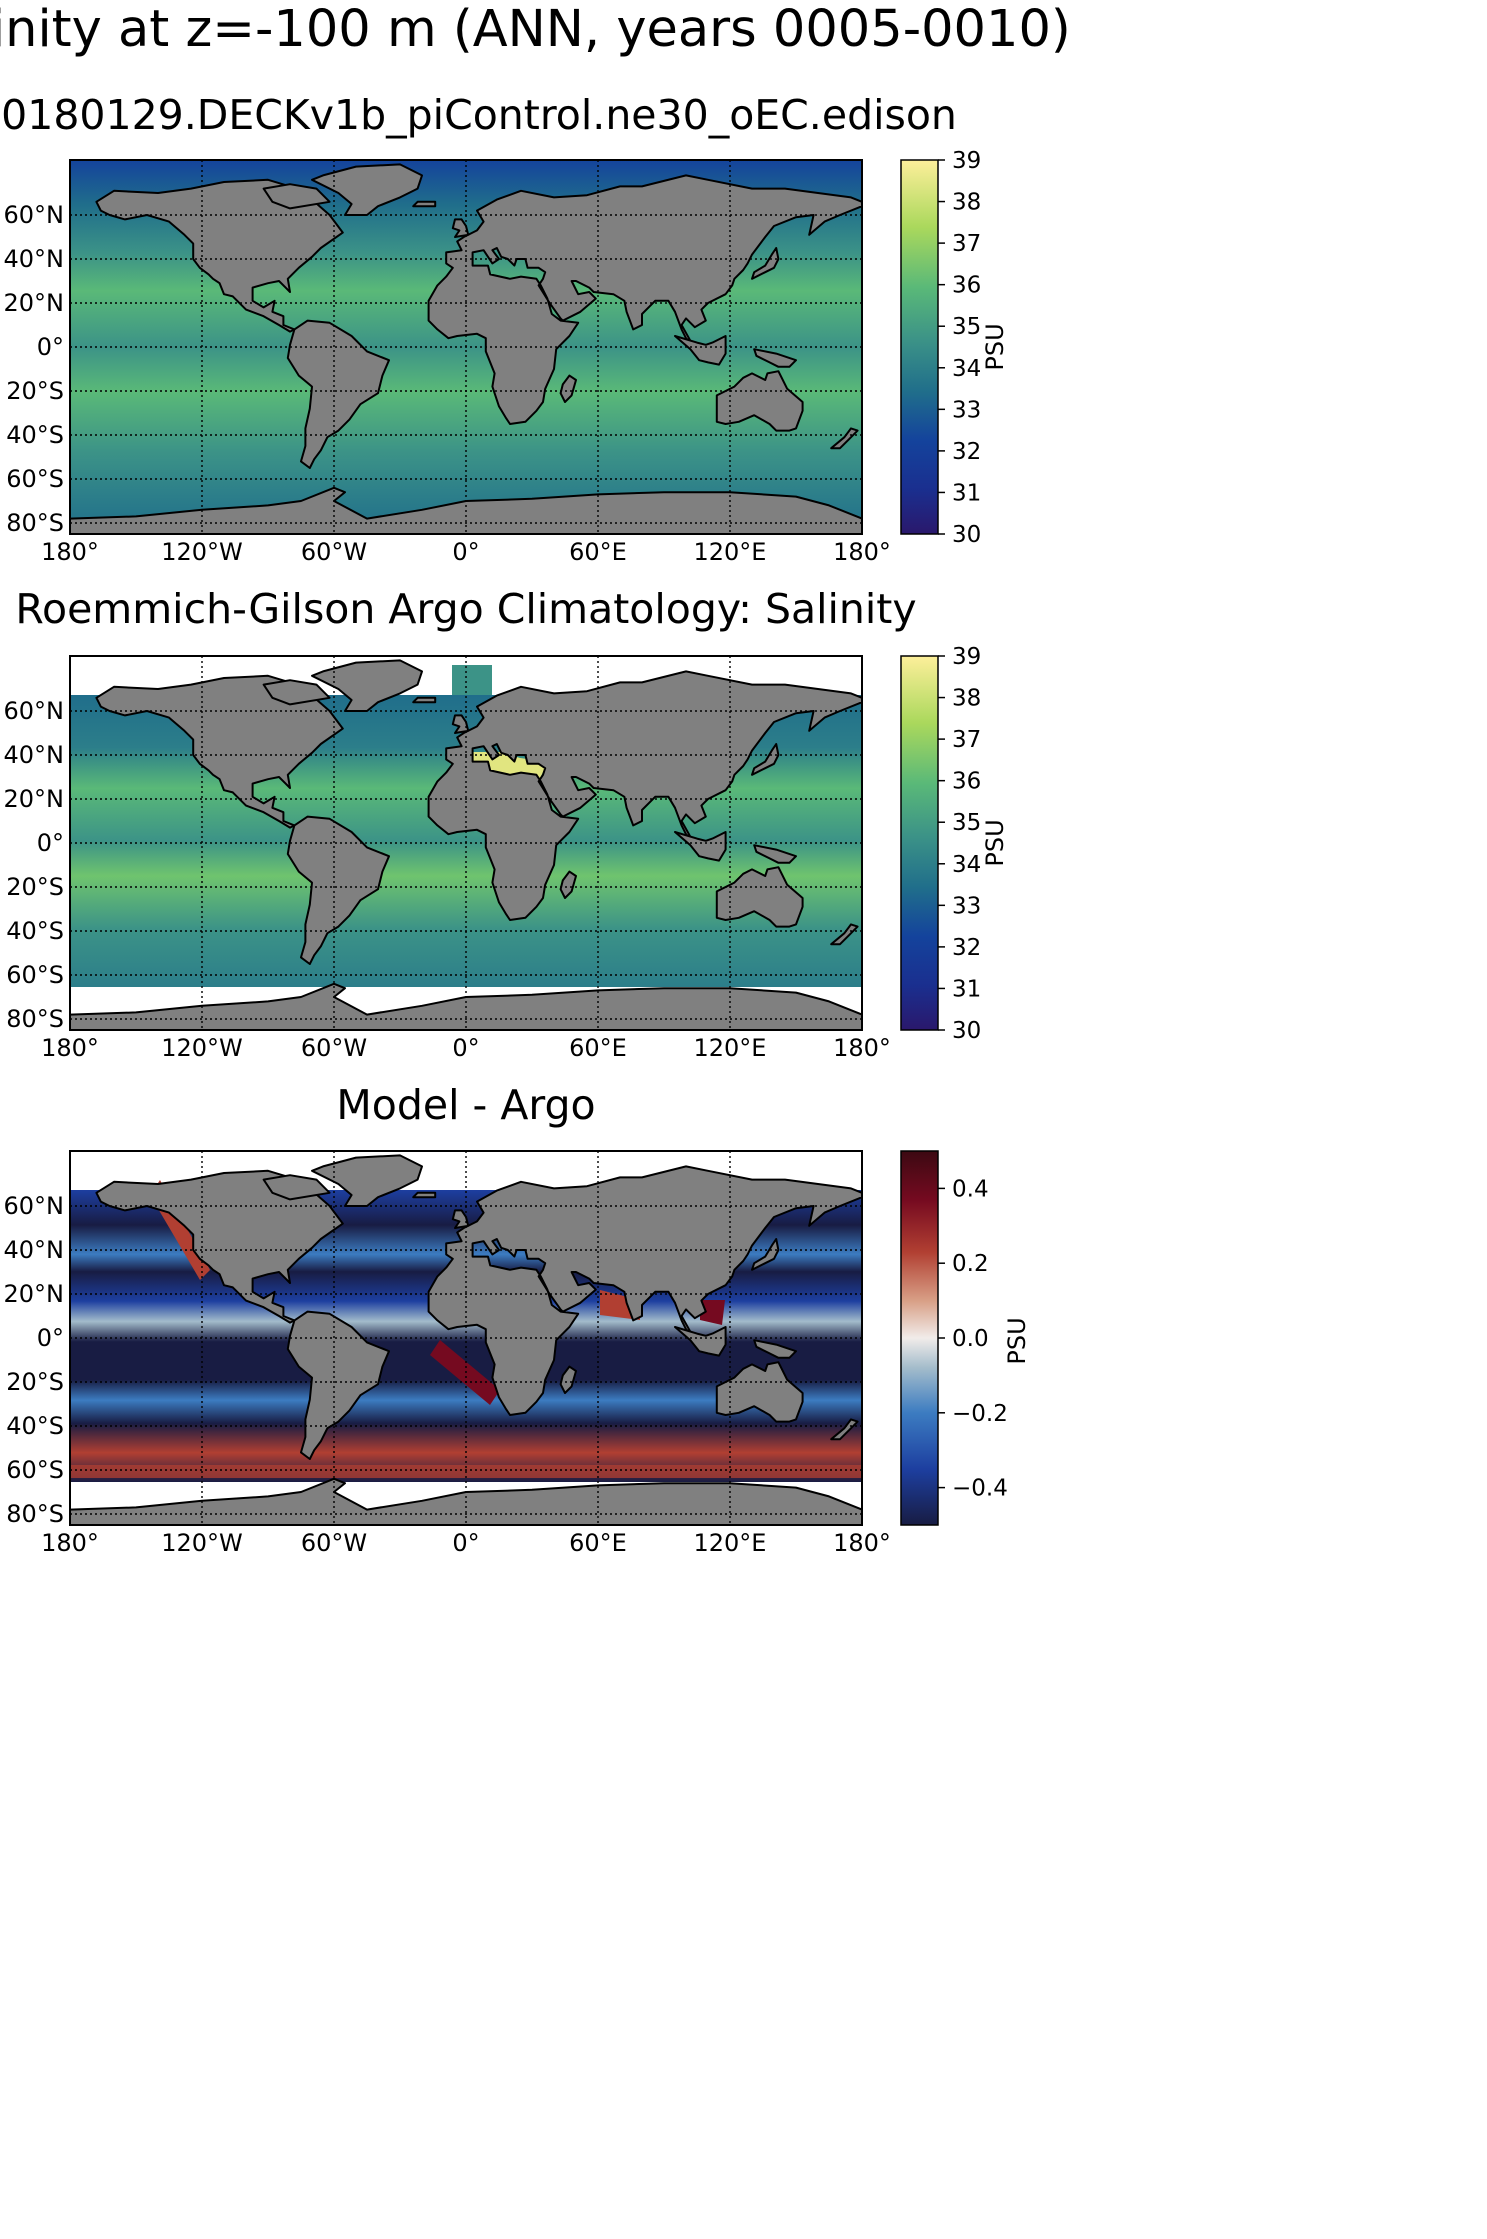 The height and width of the screenshot is (2239, 1487). What do you see at coordinates (980, 1414) in the screenshot?
I see `colorbar-tick-label: −0.2` at bounding box center [980, 1414].